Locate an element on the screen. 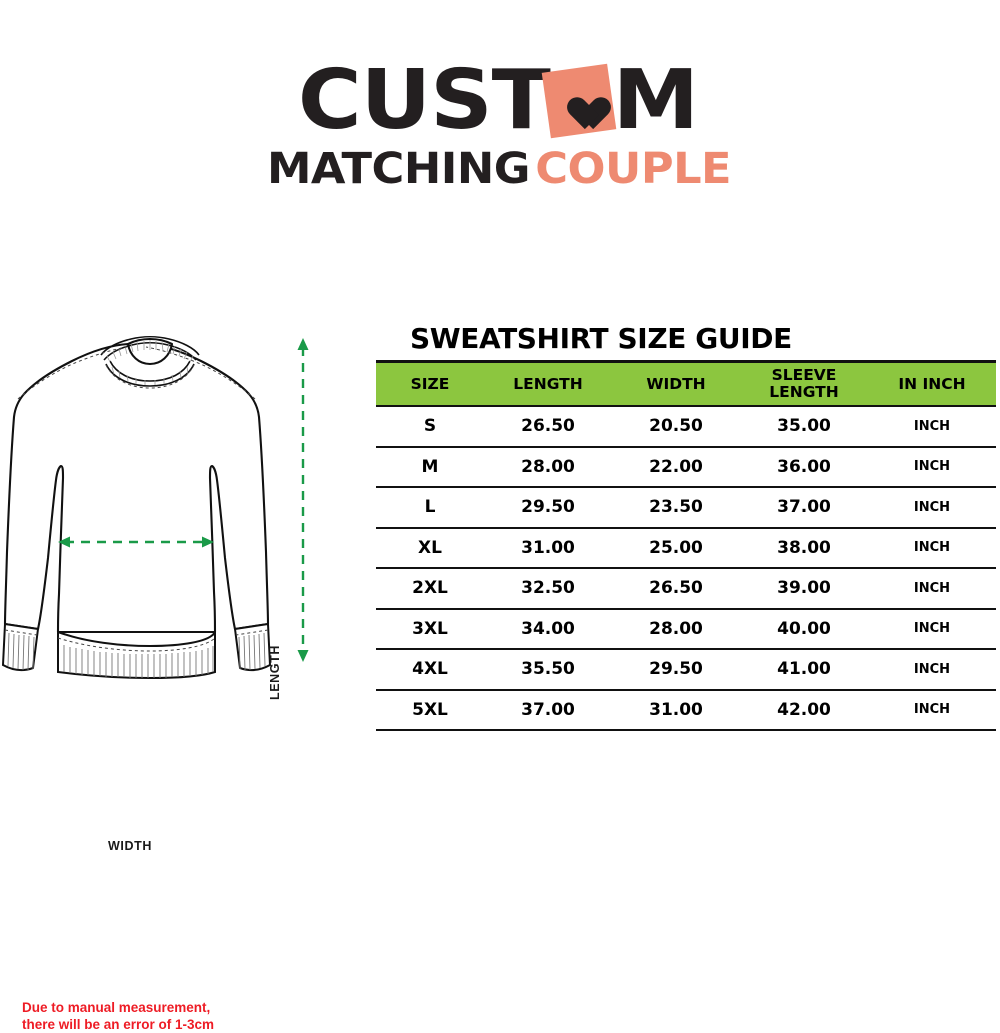  length-arrow is located at coordinates (303, 500).